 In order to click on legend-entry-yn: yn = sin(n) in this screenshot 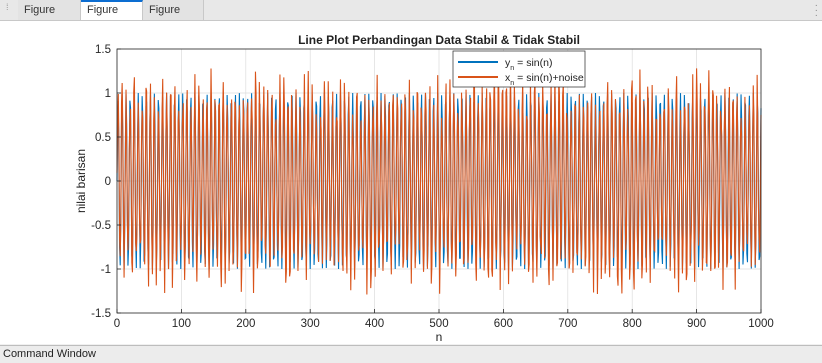, I will do `click(528, 64)`.